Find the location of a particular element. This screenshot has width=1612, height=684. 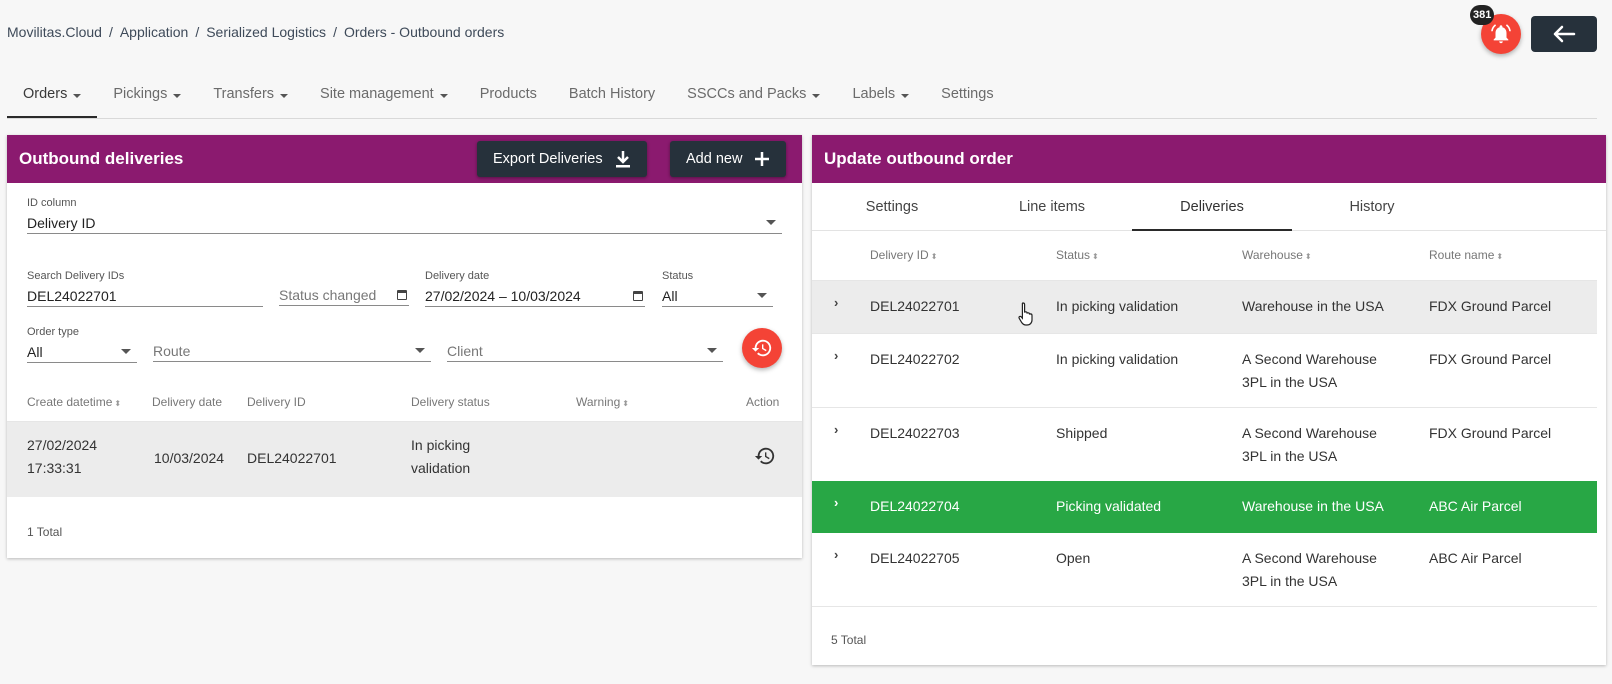

tab-line-items: Line items is located at coordinates (1052, 207).